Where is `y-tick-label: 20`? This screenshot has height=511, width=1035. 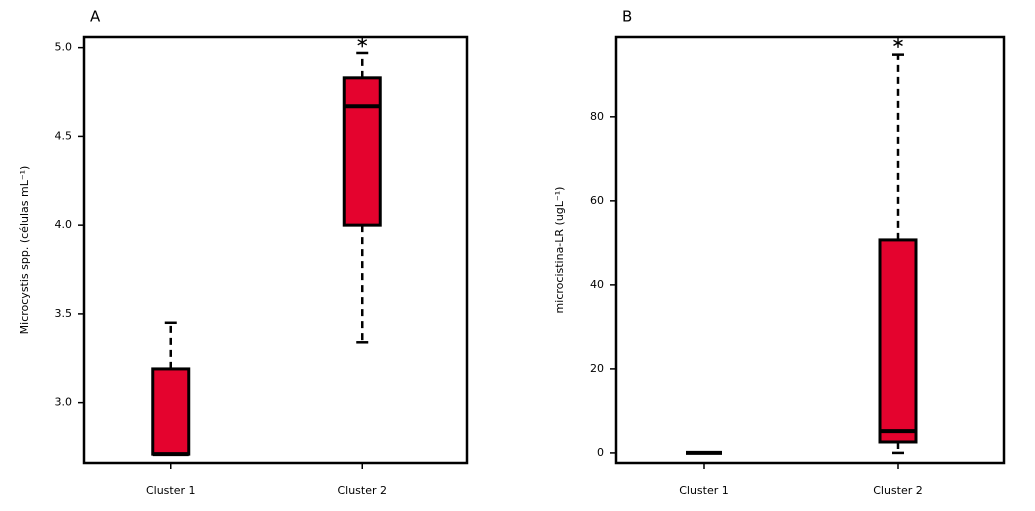 y-tick-label: 20 is located at coordinates (597, 368).